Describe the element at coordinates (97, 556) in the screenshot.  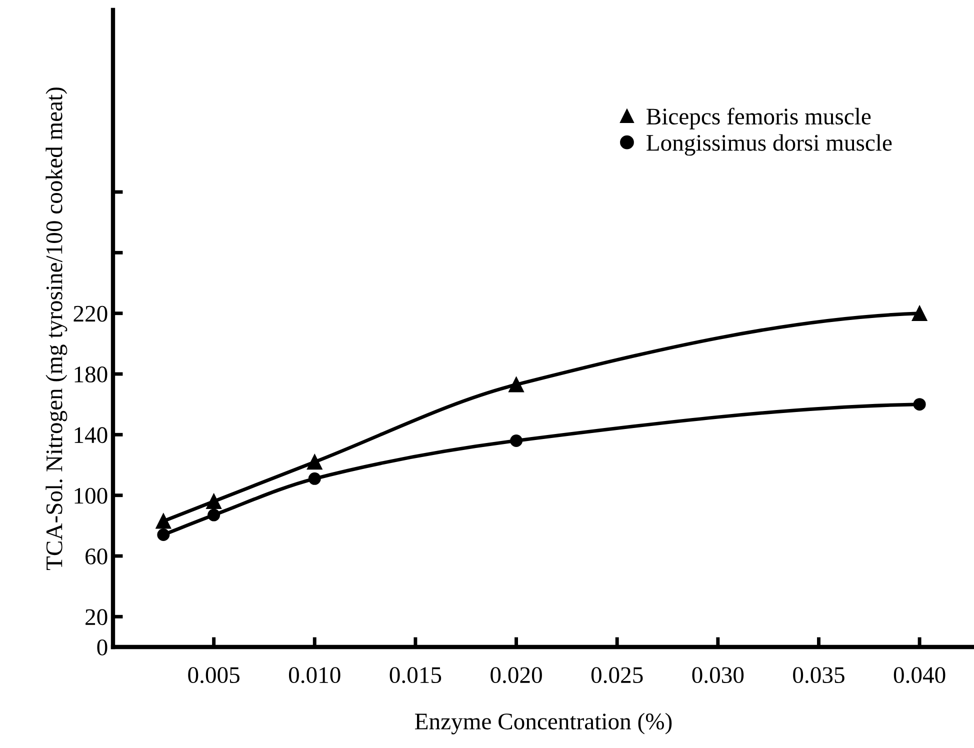
I see `y-tick-label: 60` at that location.